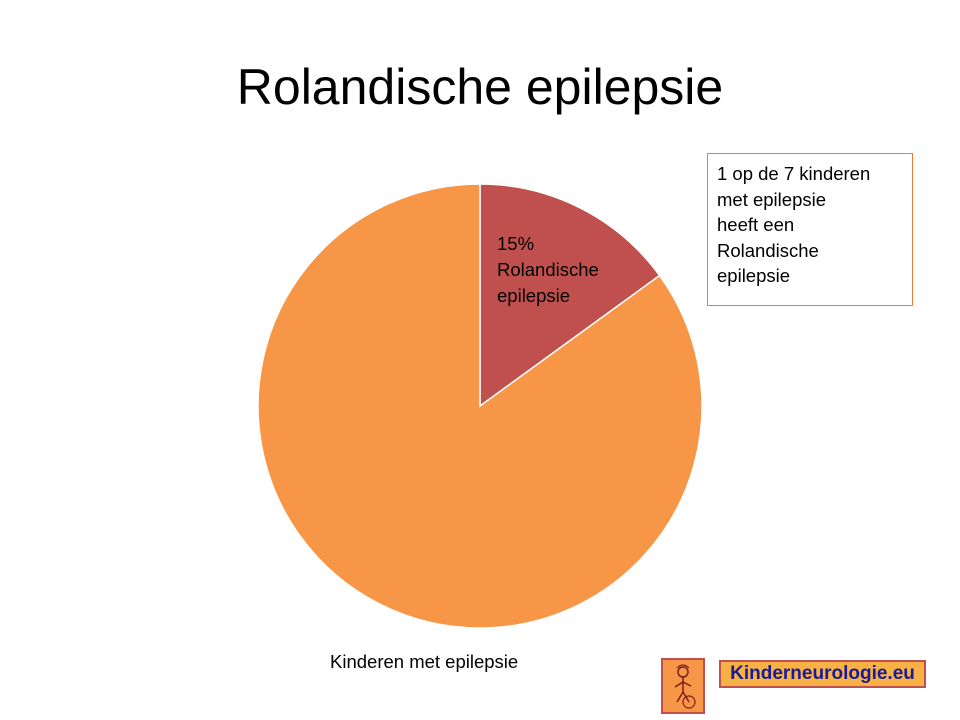  I want to click on annotation-line: epilepsie, so click(754, 275).